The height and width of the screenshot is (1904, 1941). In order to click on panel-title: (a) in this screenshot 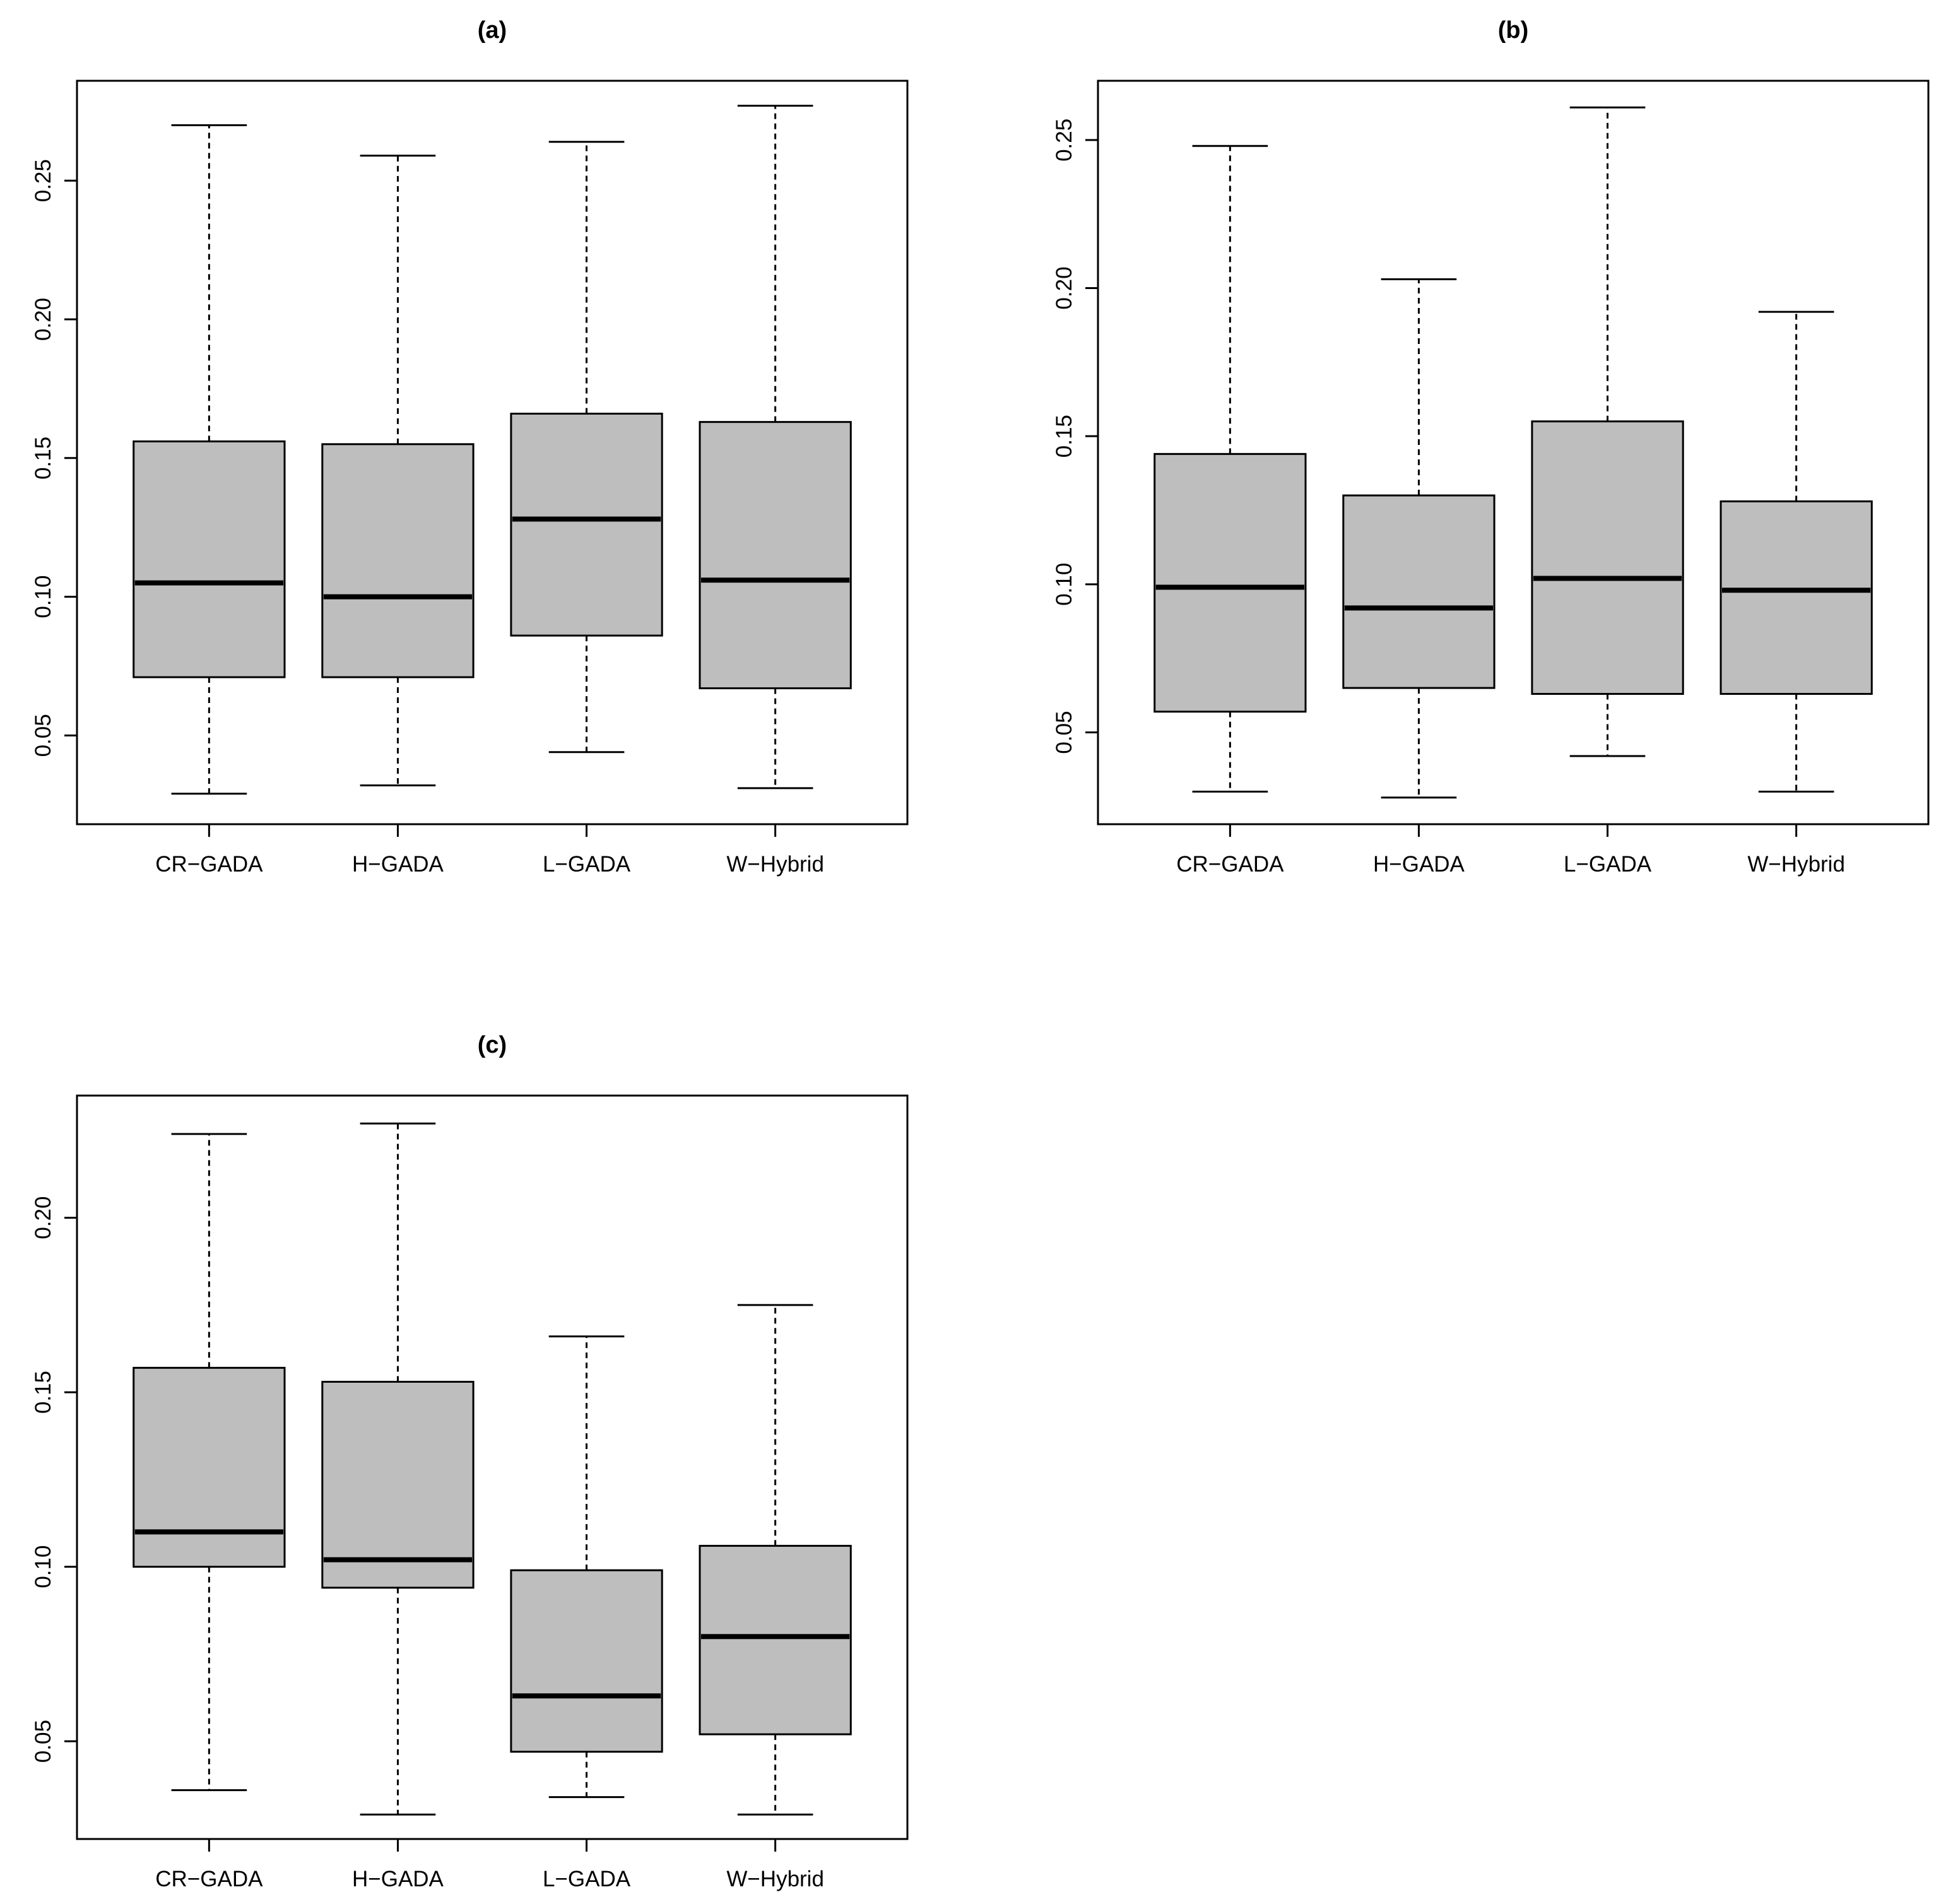, I will do `click(492, 30)`.